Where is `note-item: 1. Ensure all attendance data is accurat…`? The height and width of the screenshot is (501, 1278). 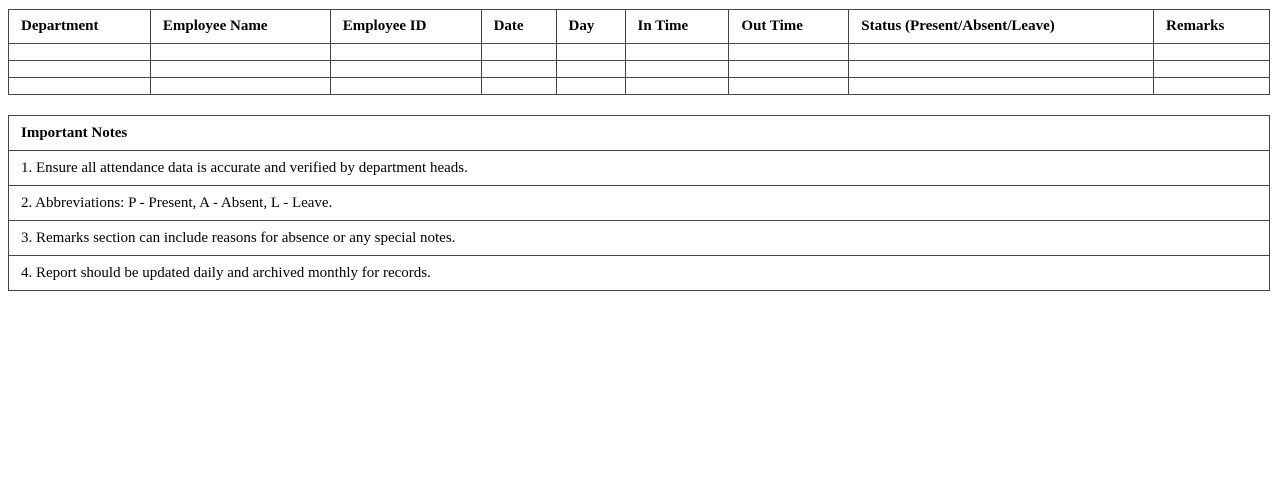 note-item: 1. Ensure all attendance data is accurat… is located at coordinates (639, 168).